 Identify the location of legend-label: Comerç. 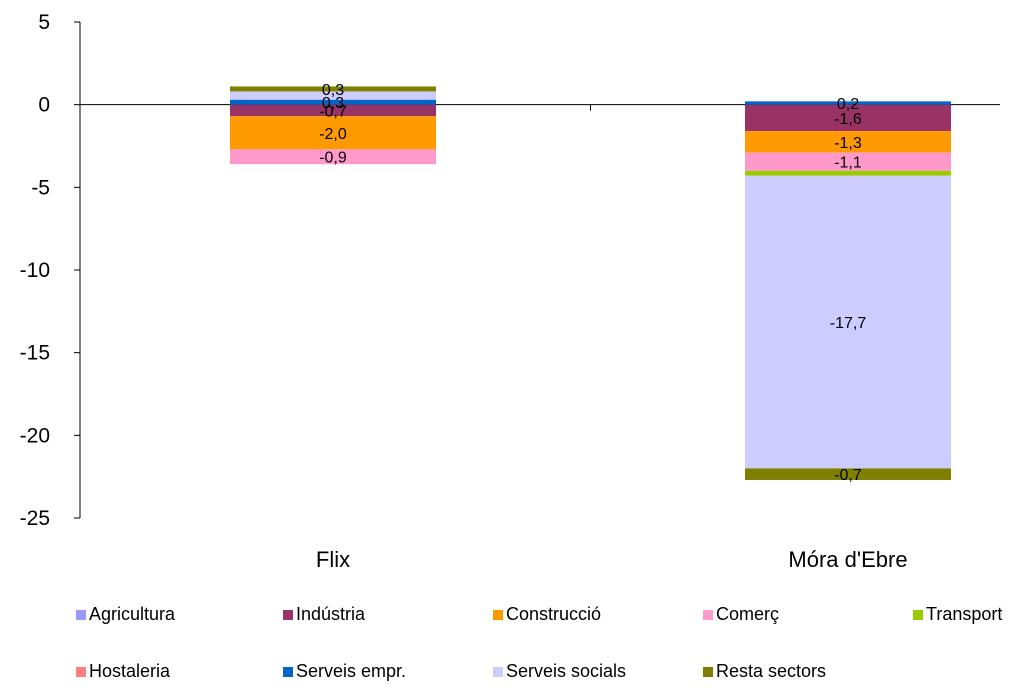
(747, 614).